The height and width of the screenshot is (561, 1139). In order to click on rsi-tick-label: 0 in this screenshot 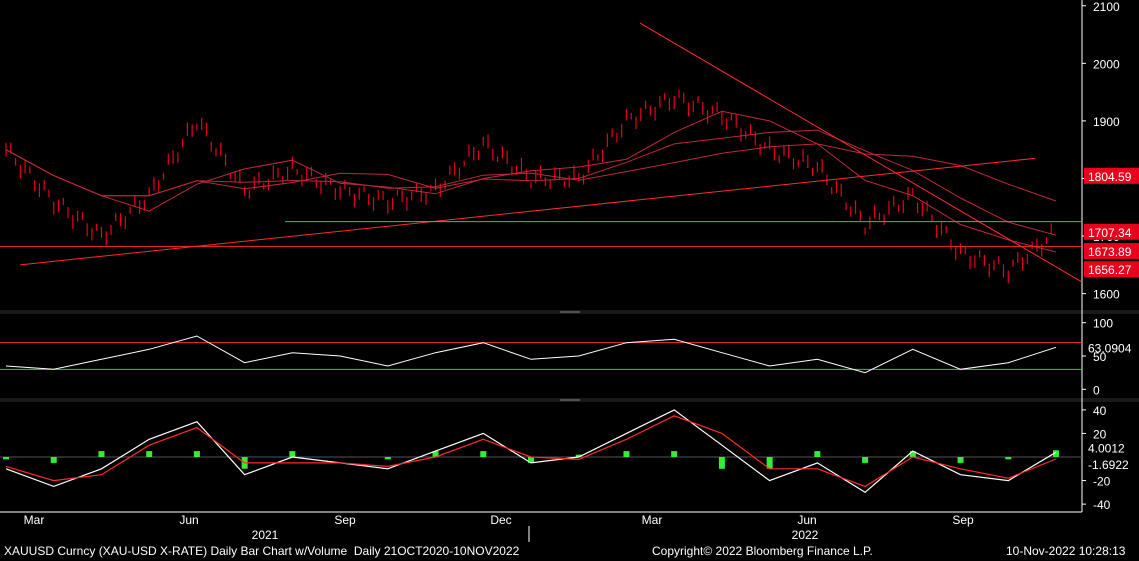, I will do `click(1096, 390)`.